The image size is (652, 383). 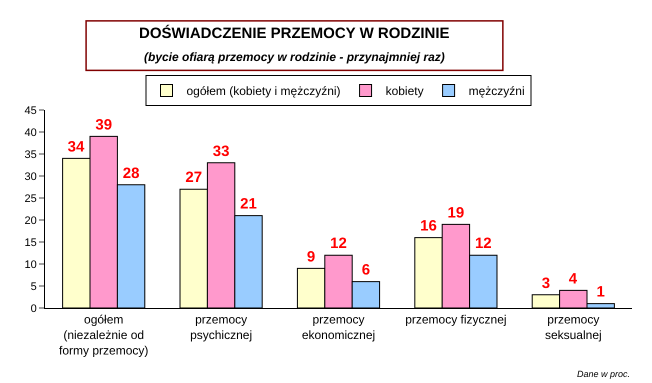 I want to click on chart-title: DOŚWIADCZENIE PRZEMOCY W RODZINIE, so click(x=294, y=33).